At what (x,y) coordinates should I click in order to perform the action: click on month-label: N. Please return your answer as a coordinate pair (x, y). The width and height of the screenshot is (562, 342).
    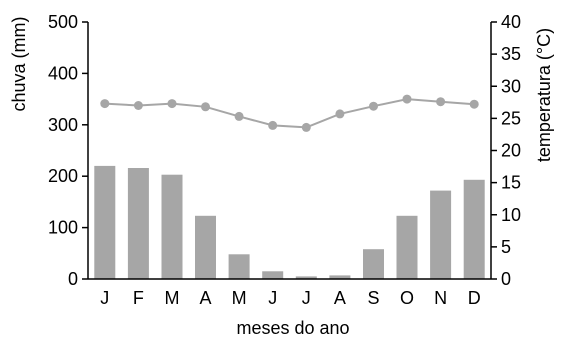
    Looking at the image, I should click on (440, 298).